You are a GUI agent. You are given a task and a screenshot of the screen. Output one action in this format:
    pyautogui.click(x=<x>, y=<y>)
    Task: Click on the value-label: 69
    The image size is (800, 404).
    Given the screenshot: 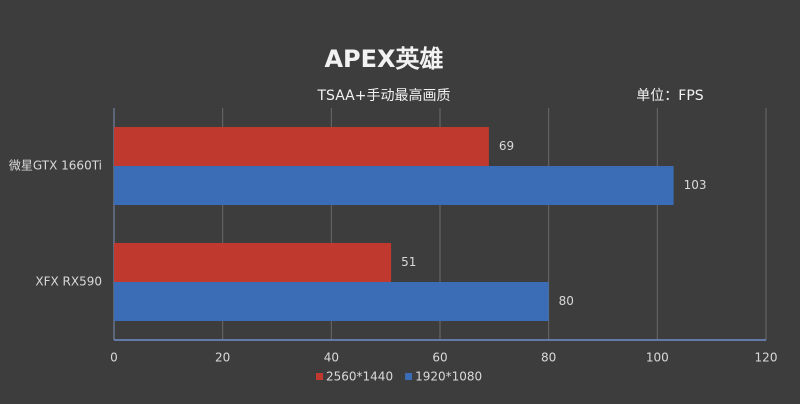 What is the action you would take?
    pyautogui.click(x=506, y=146)
    